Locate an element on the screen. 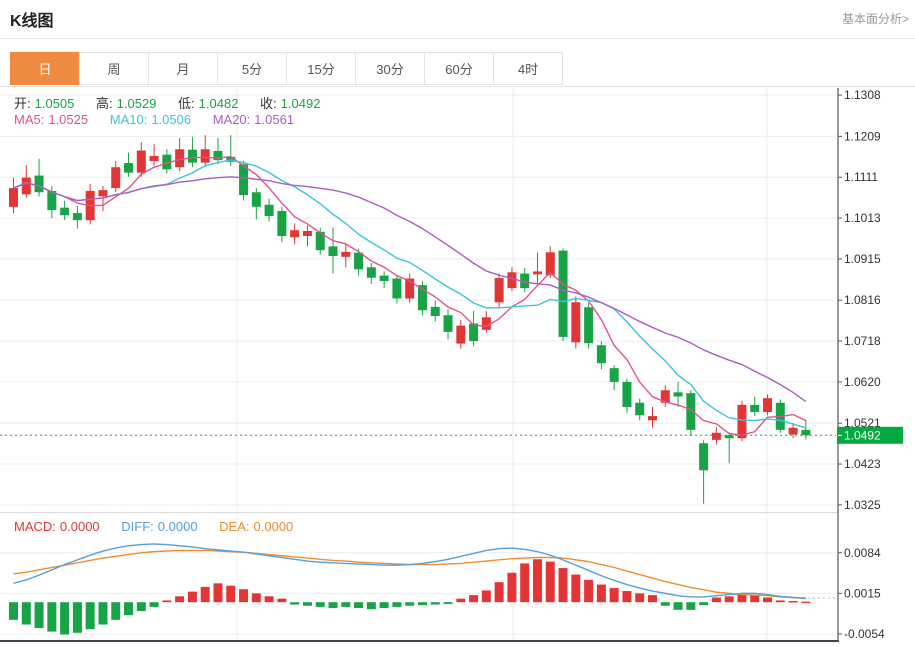 This screenshot has width=915, height=647. main-axis-label: 1.1209 is located at coordinates (862, 136).